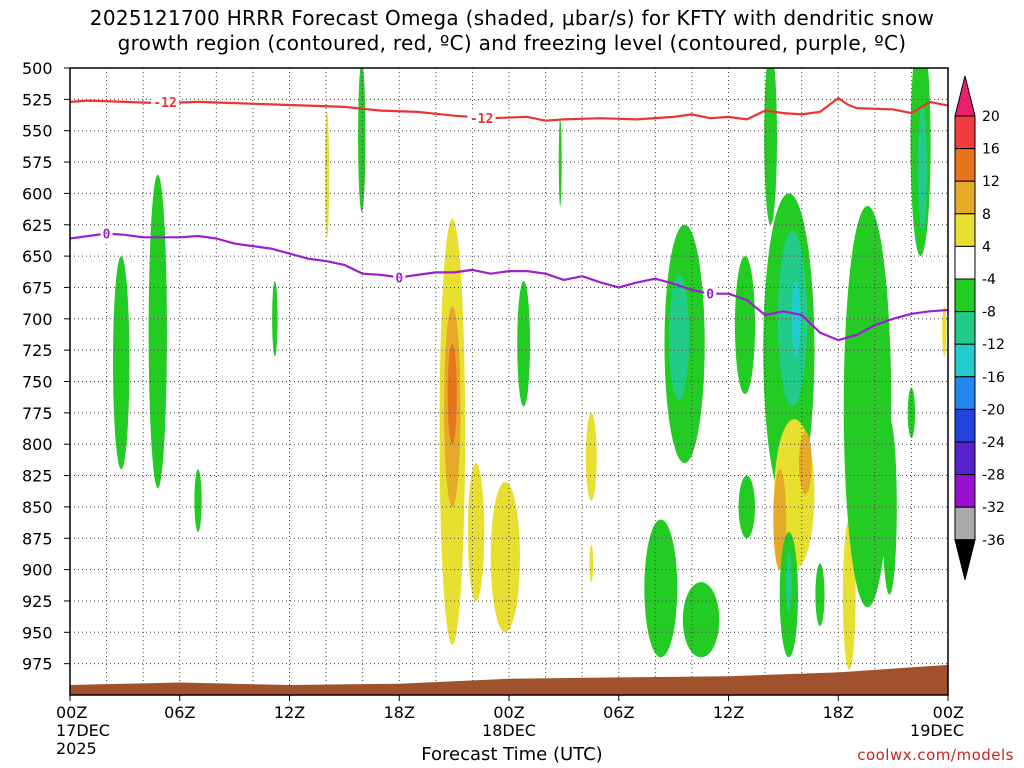 This screenshot has height=768, width=1024. What do you see at coordinates (37, 287) in the screenshot?
I see `y-tick-label-675: 675` at bounding box center [37, 287].